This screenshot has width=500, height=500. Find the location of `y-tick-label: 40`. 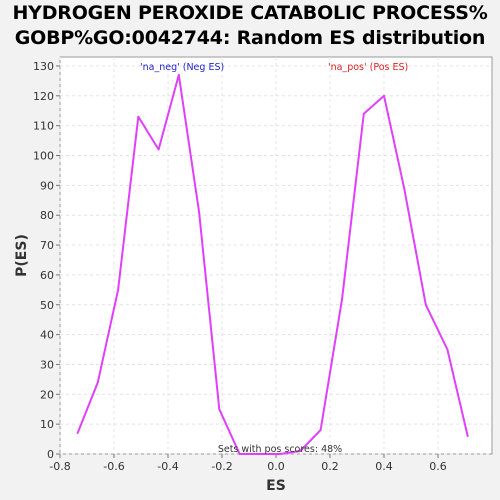

y-tick-label: 40 is located at coordinates (47, 335).